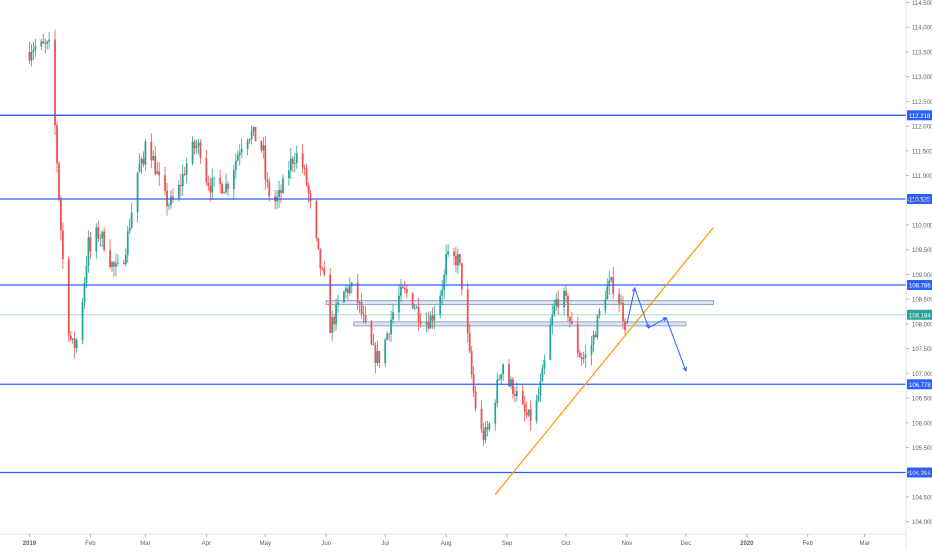 Image resolution: width=932 pixels, height=555 pixels. Describe the element at coordinates (808, 544) in the screenshot. I see `x-tick-label: Feb` at that location.